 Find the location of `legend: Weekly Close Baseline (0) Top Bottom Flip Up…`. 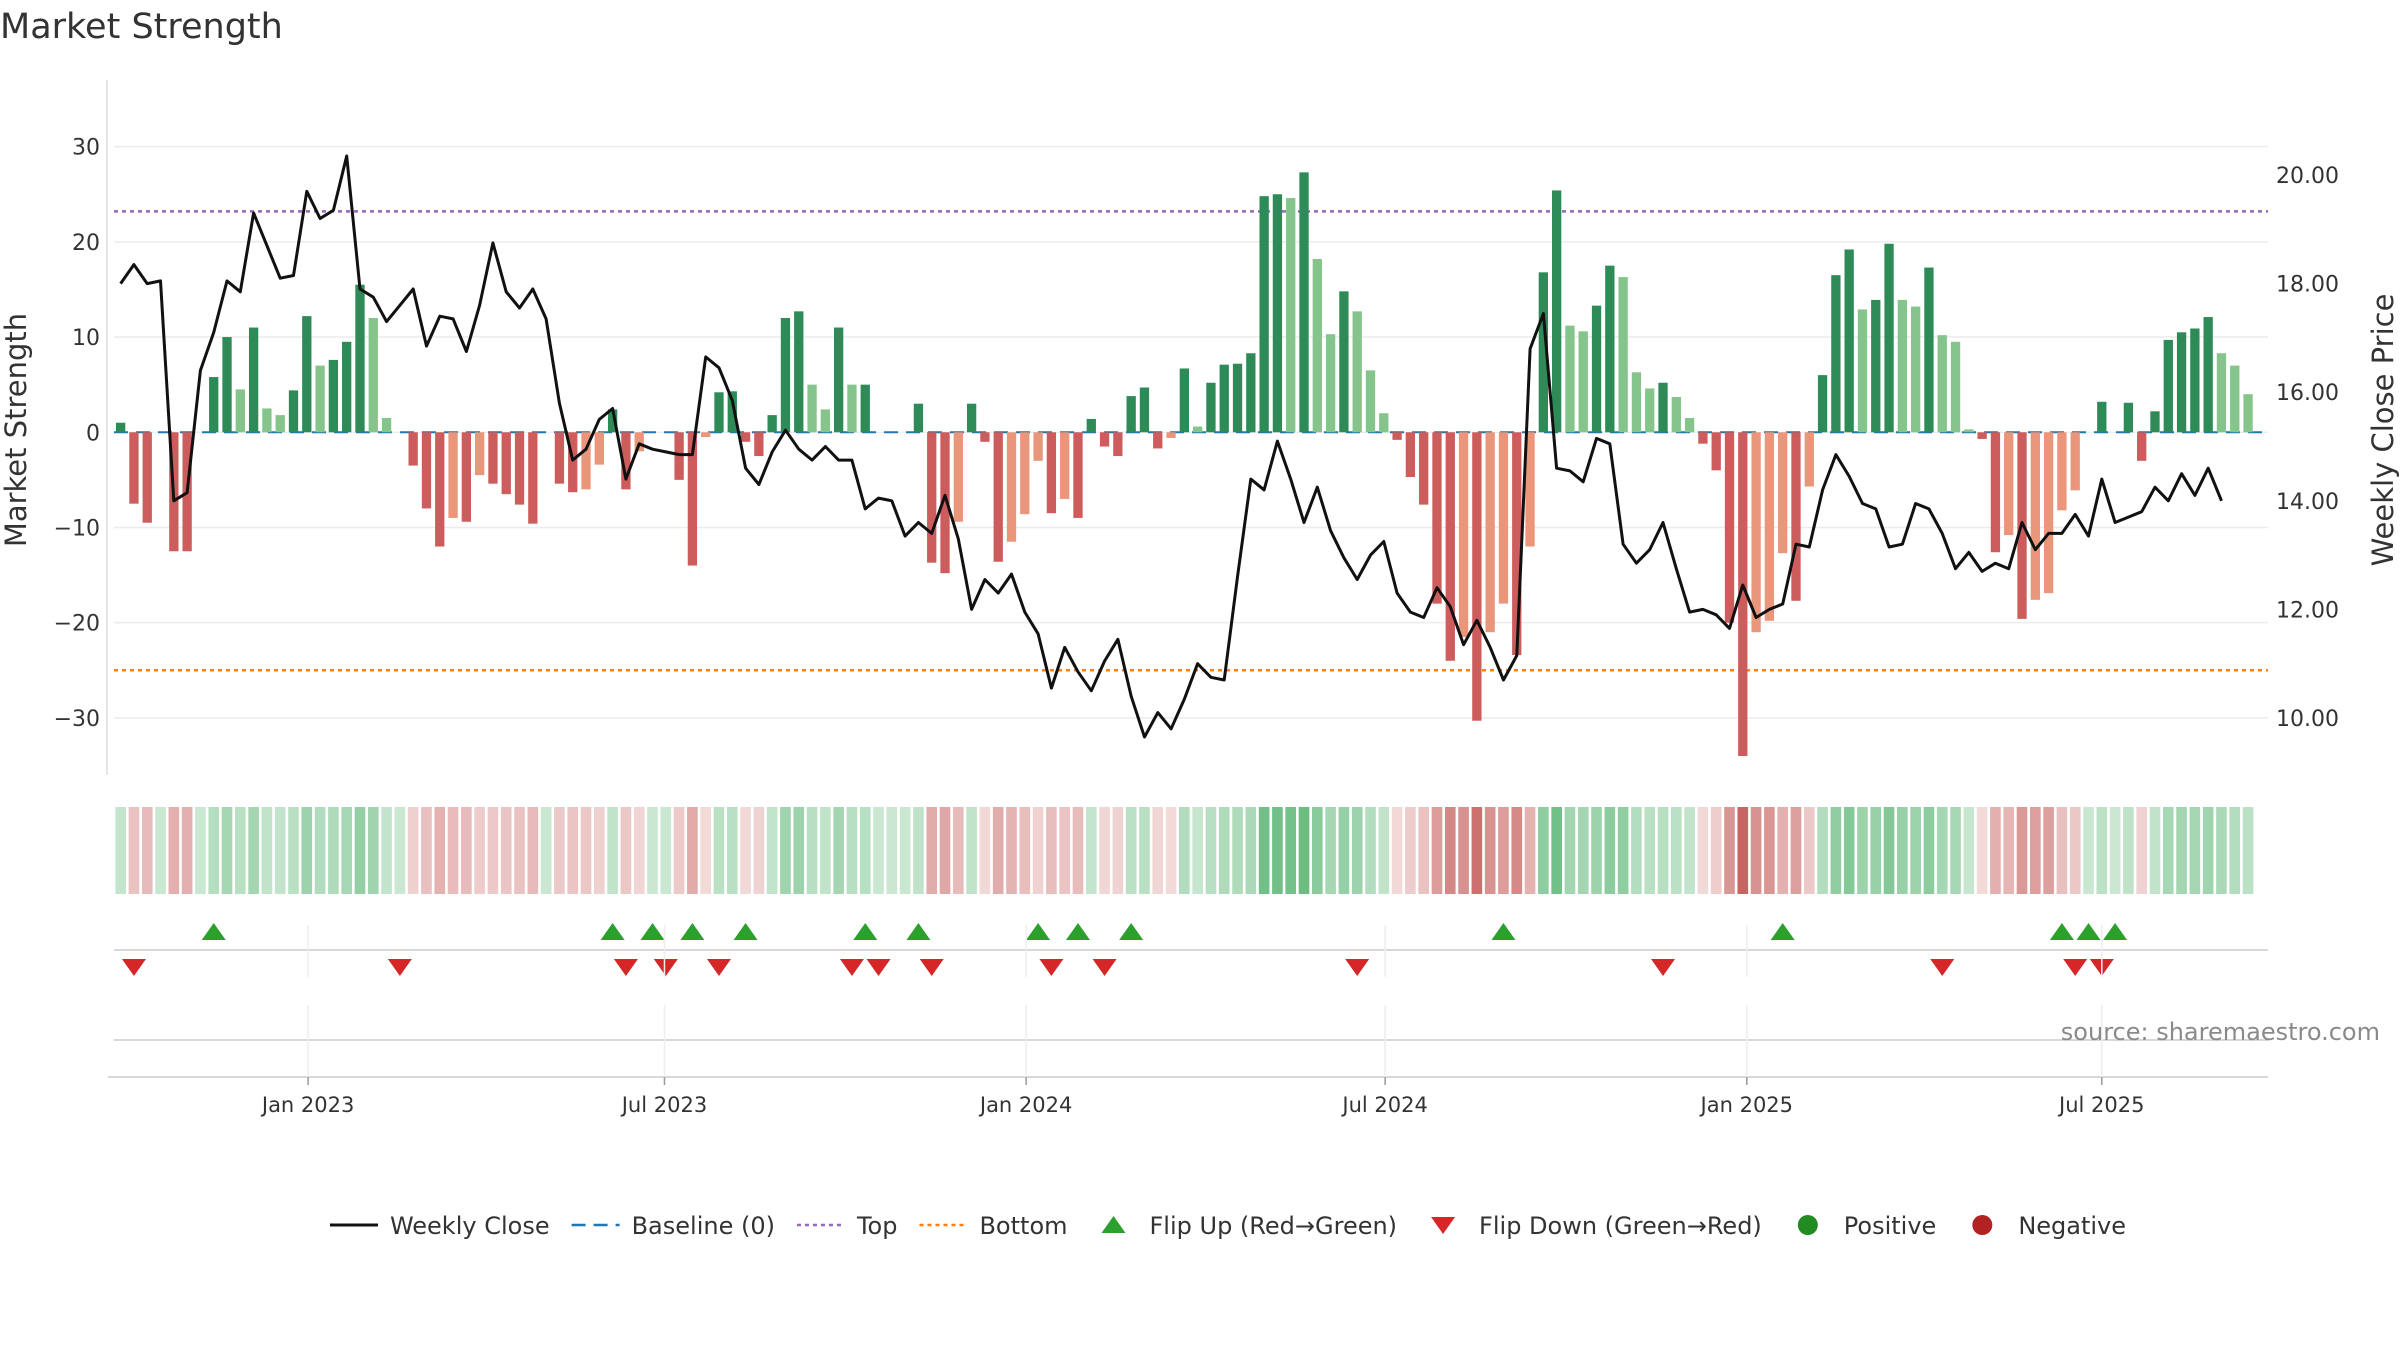

legend: Weekly Close Baseline (0) Top Bottom Flip Up… is located at coordinates (1227, 1226).